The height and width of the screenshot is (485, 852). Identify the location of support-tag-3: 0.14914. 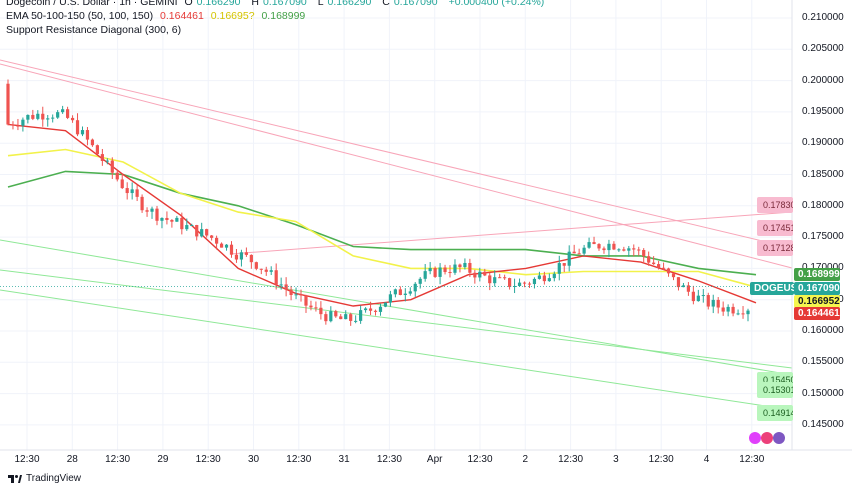
(775, 413).